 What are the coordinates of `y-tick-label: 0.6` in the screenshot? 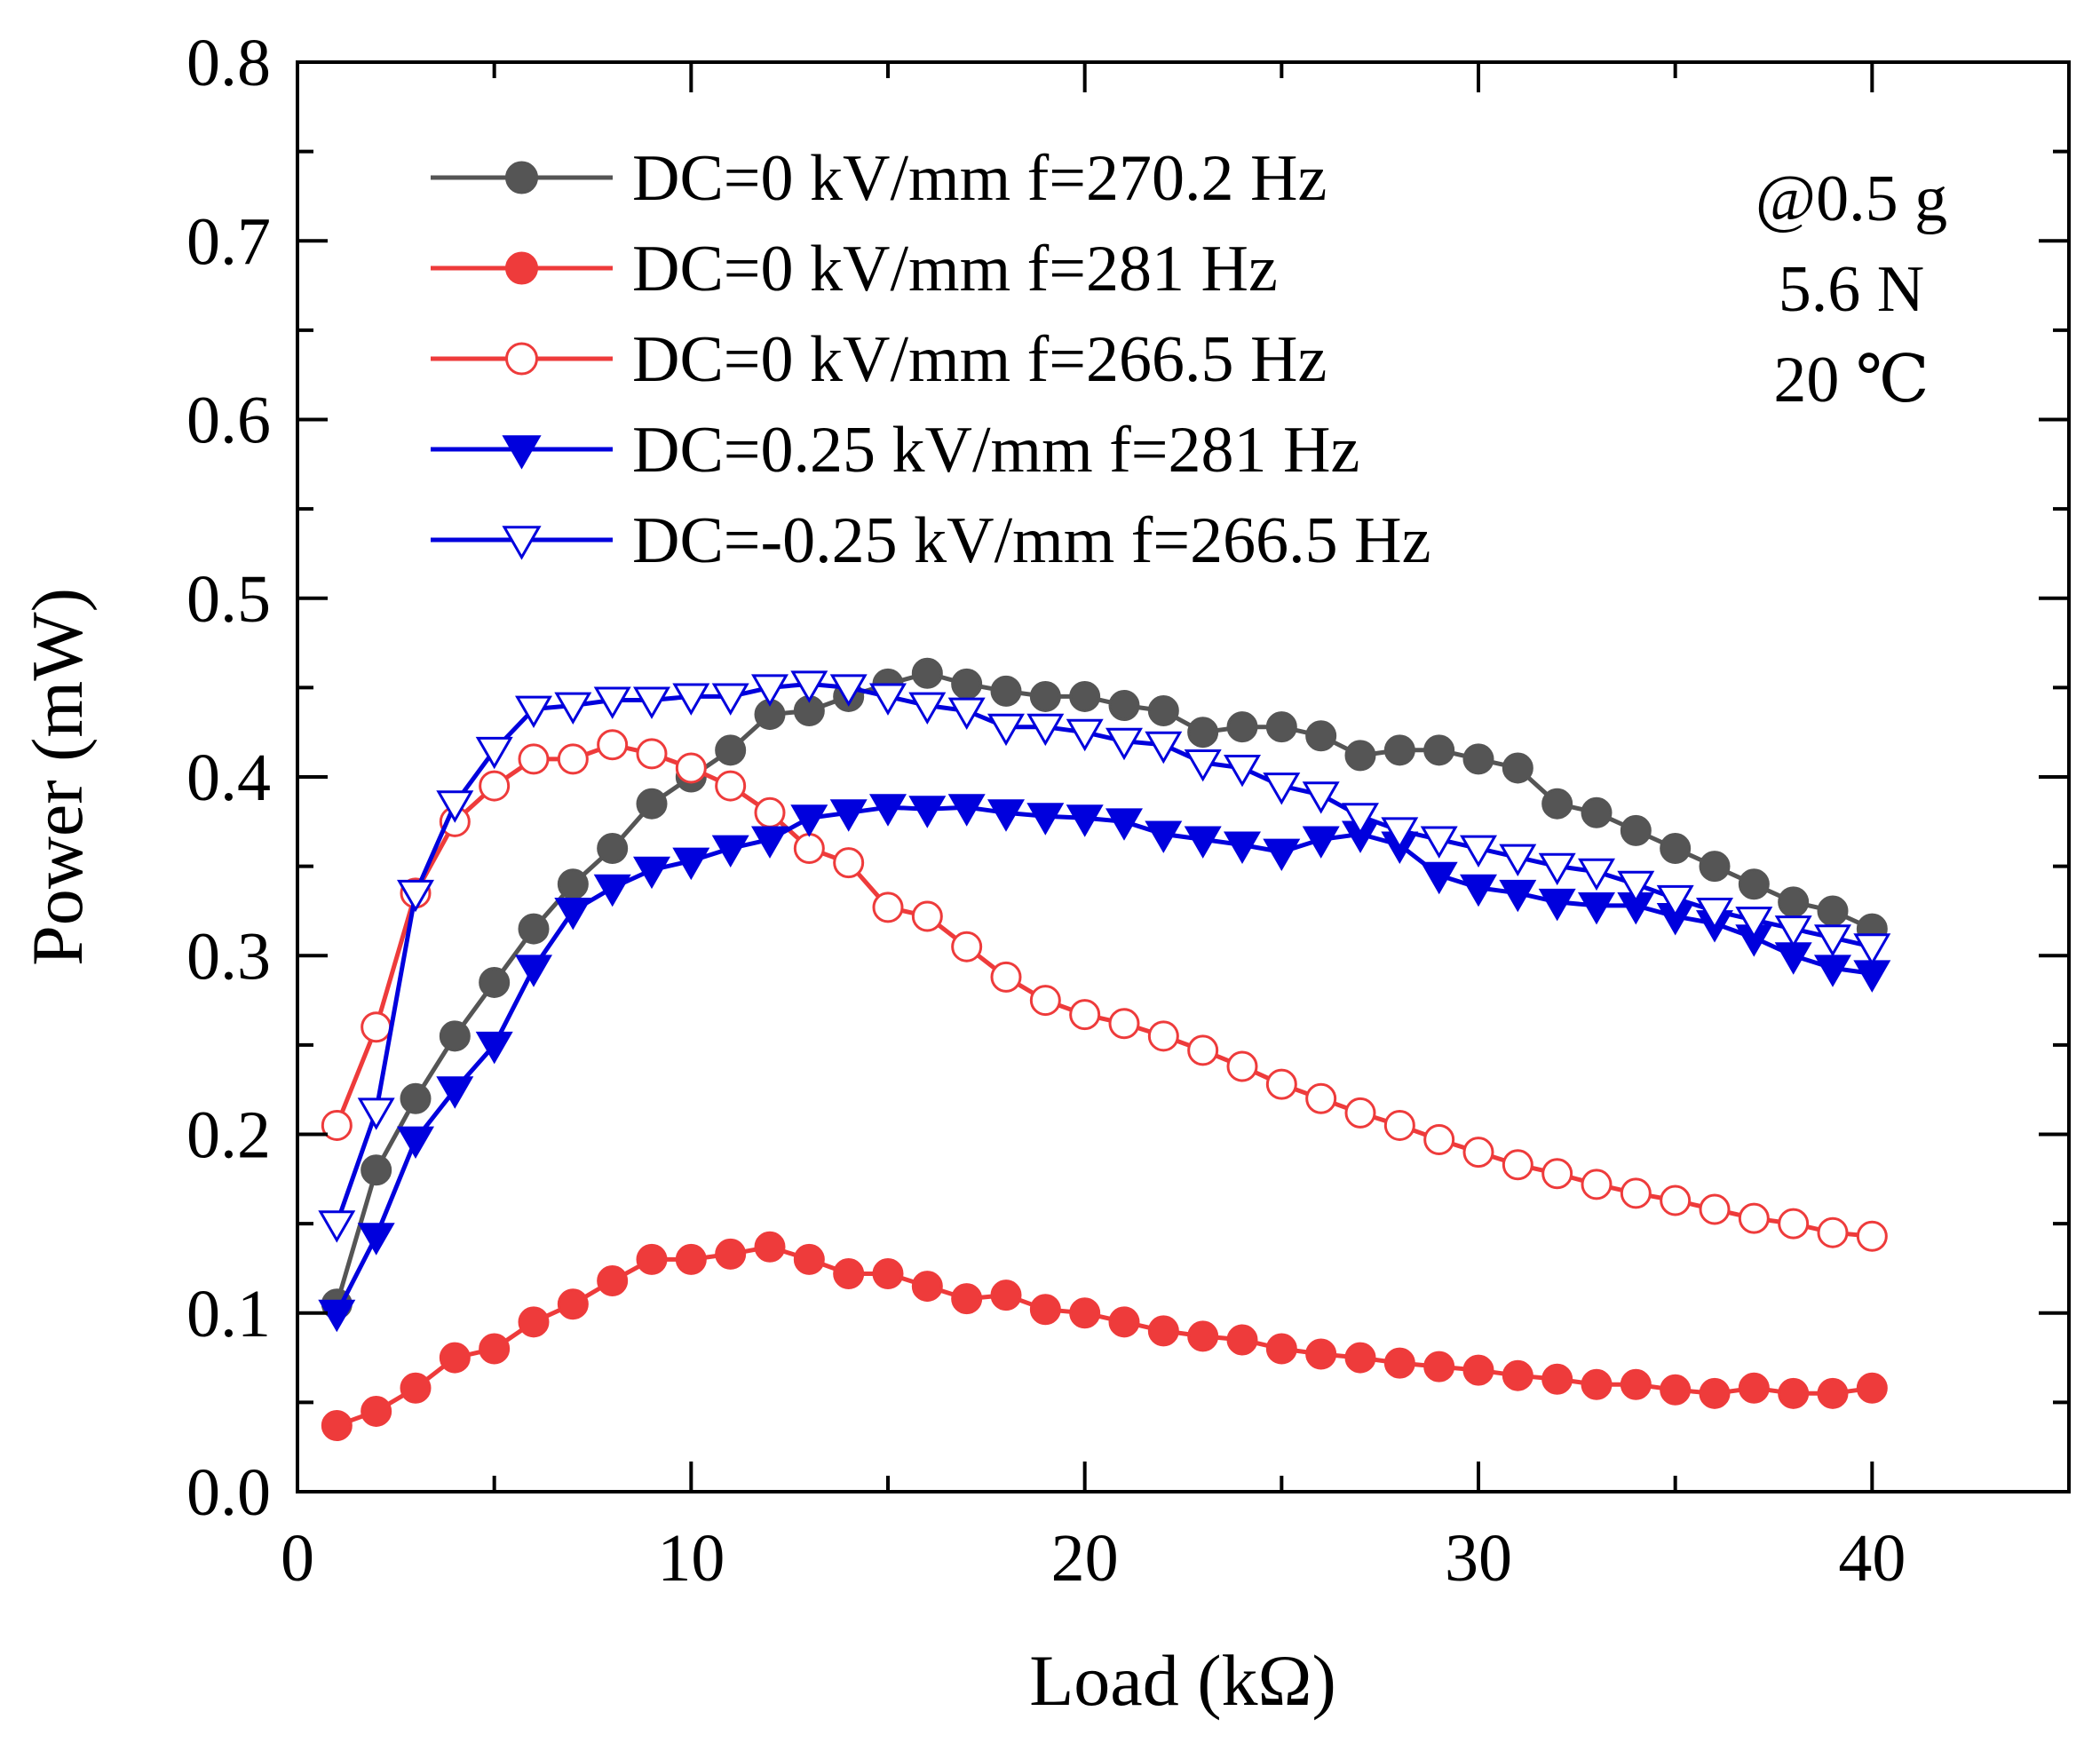 It's located at (228, 421).